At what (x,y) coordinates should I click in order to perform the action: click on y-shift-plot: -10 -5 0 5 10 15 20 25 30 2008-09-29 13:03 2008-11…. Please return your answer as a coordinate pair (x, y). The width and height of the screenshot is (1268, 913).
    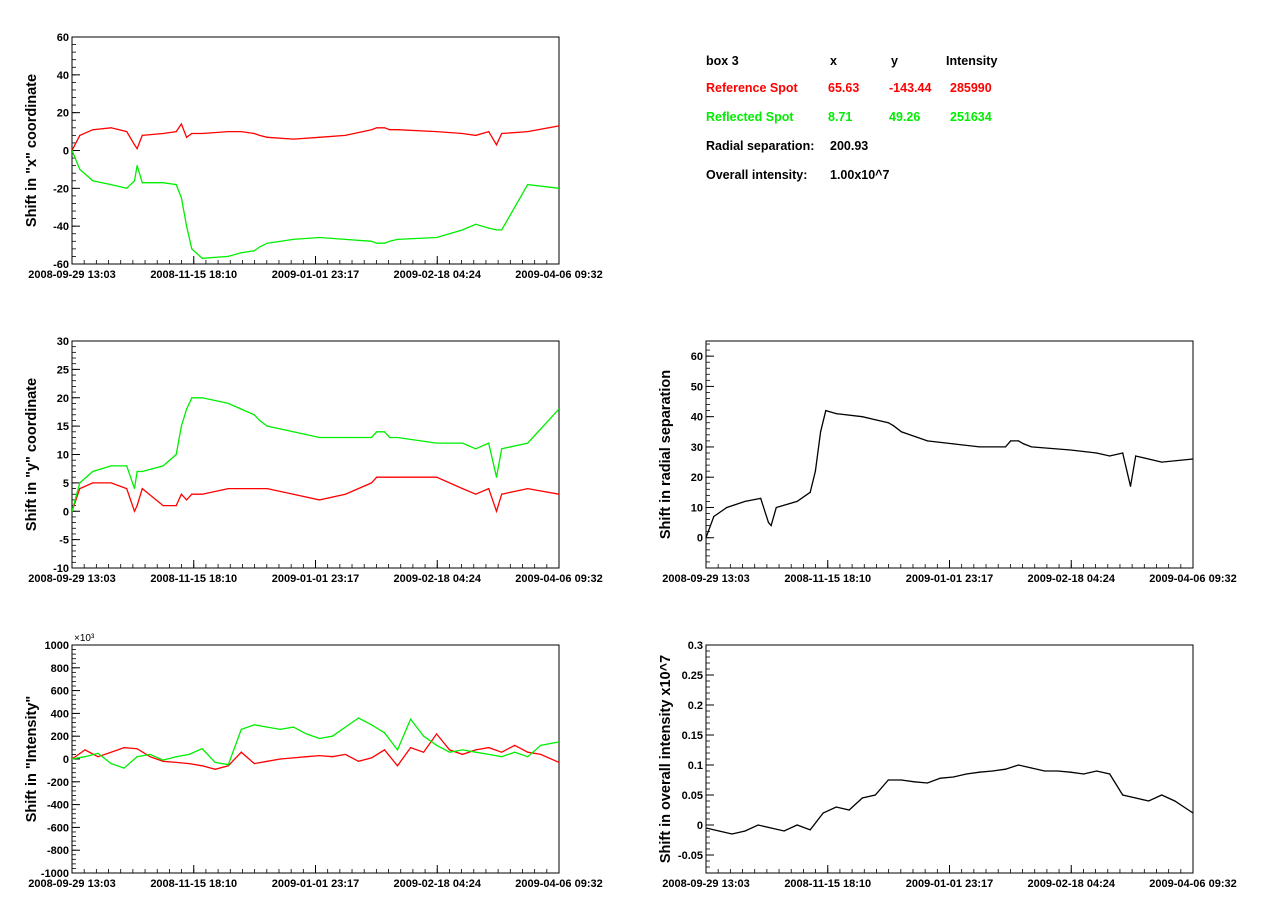
    Looking at the image, I should click on (313, 460).